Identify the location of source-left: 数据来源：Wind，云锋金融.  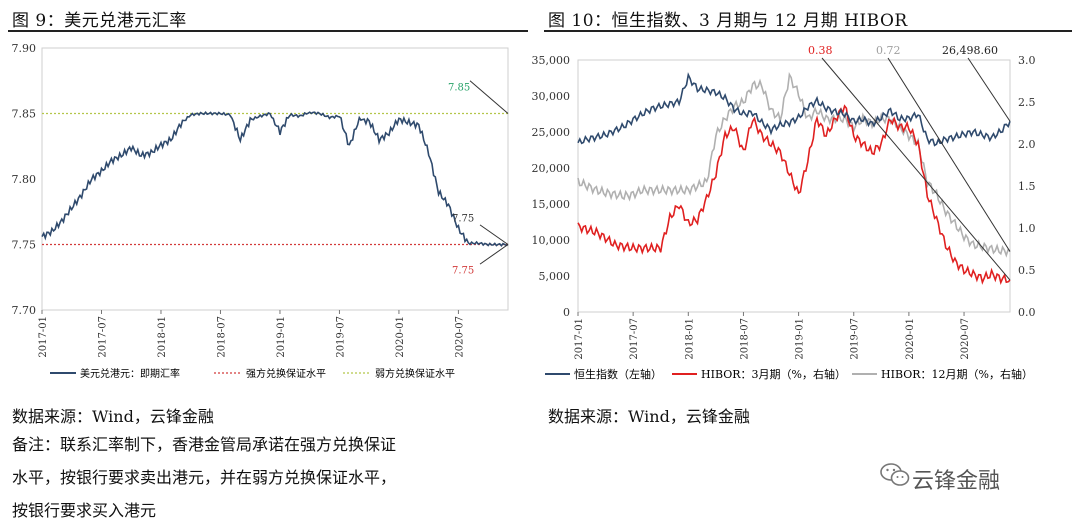
(113, 416).